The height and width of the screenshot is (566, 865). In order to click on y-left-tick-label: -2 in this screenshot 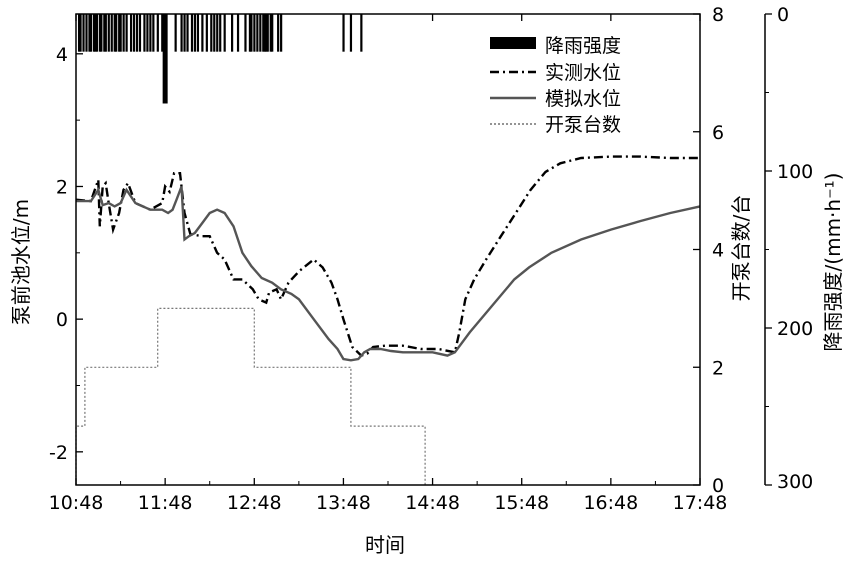, I will do `click(58, 453)`.